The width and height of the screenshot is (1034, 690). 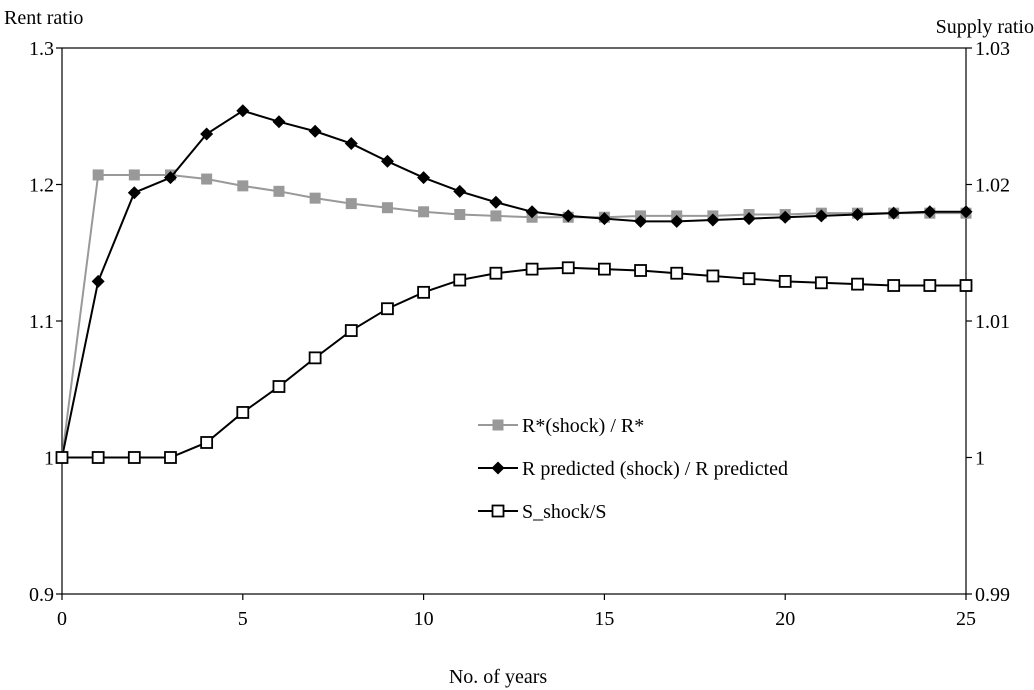 What do you see at coordinates (498, 677) in the screenshot?
I see `x-axis-title: No. of years` at bounding box center [498, 677].